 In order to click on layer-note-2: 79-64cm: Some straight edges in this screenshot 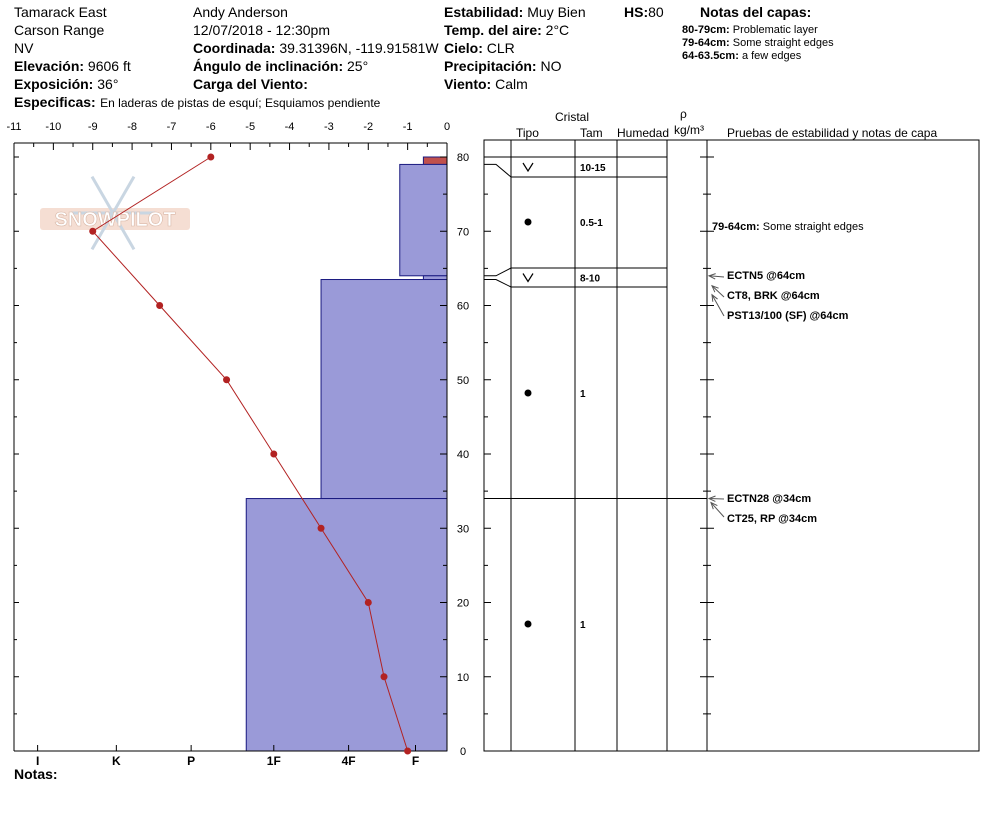, I will do `click(758, 43)`.